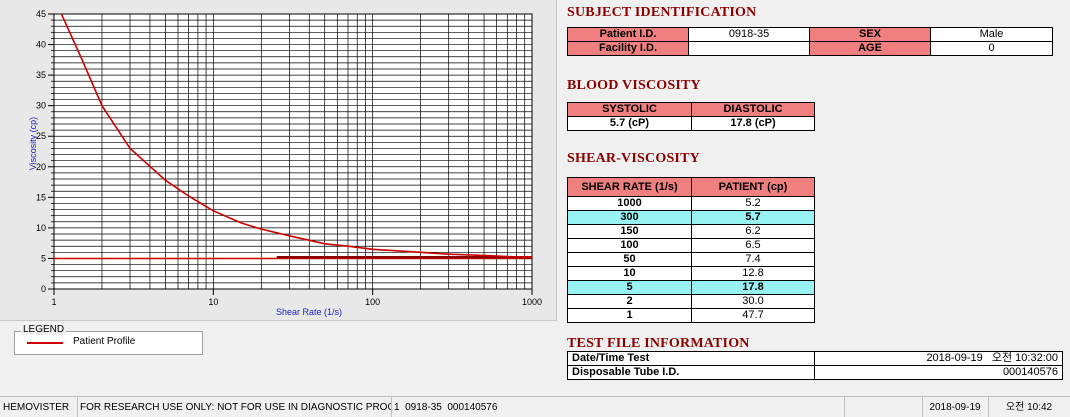  Describe the element at coordinates (629, 187) in the screenshot. I see `shear-rate-header: SHEAR RATE (1/s)` at that location.